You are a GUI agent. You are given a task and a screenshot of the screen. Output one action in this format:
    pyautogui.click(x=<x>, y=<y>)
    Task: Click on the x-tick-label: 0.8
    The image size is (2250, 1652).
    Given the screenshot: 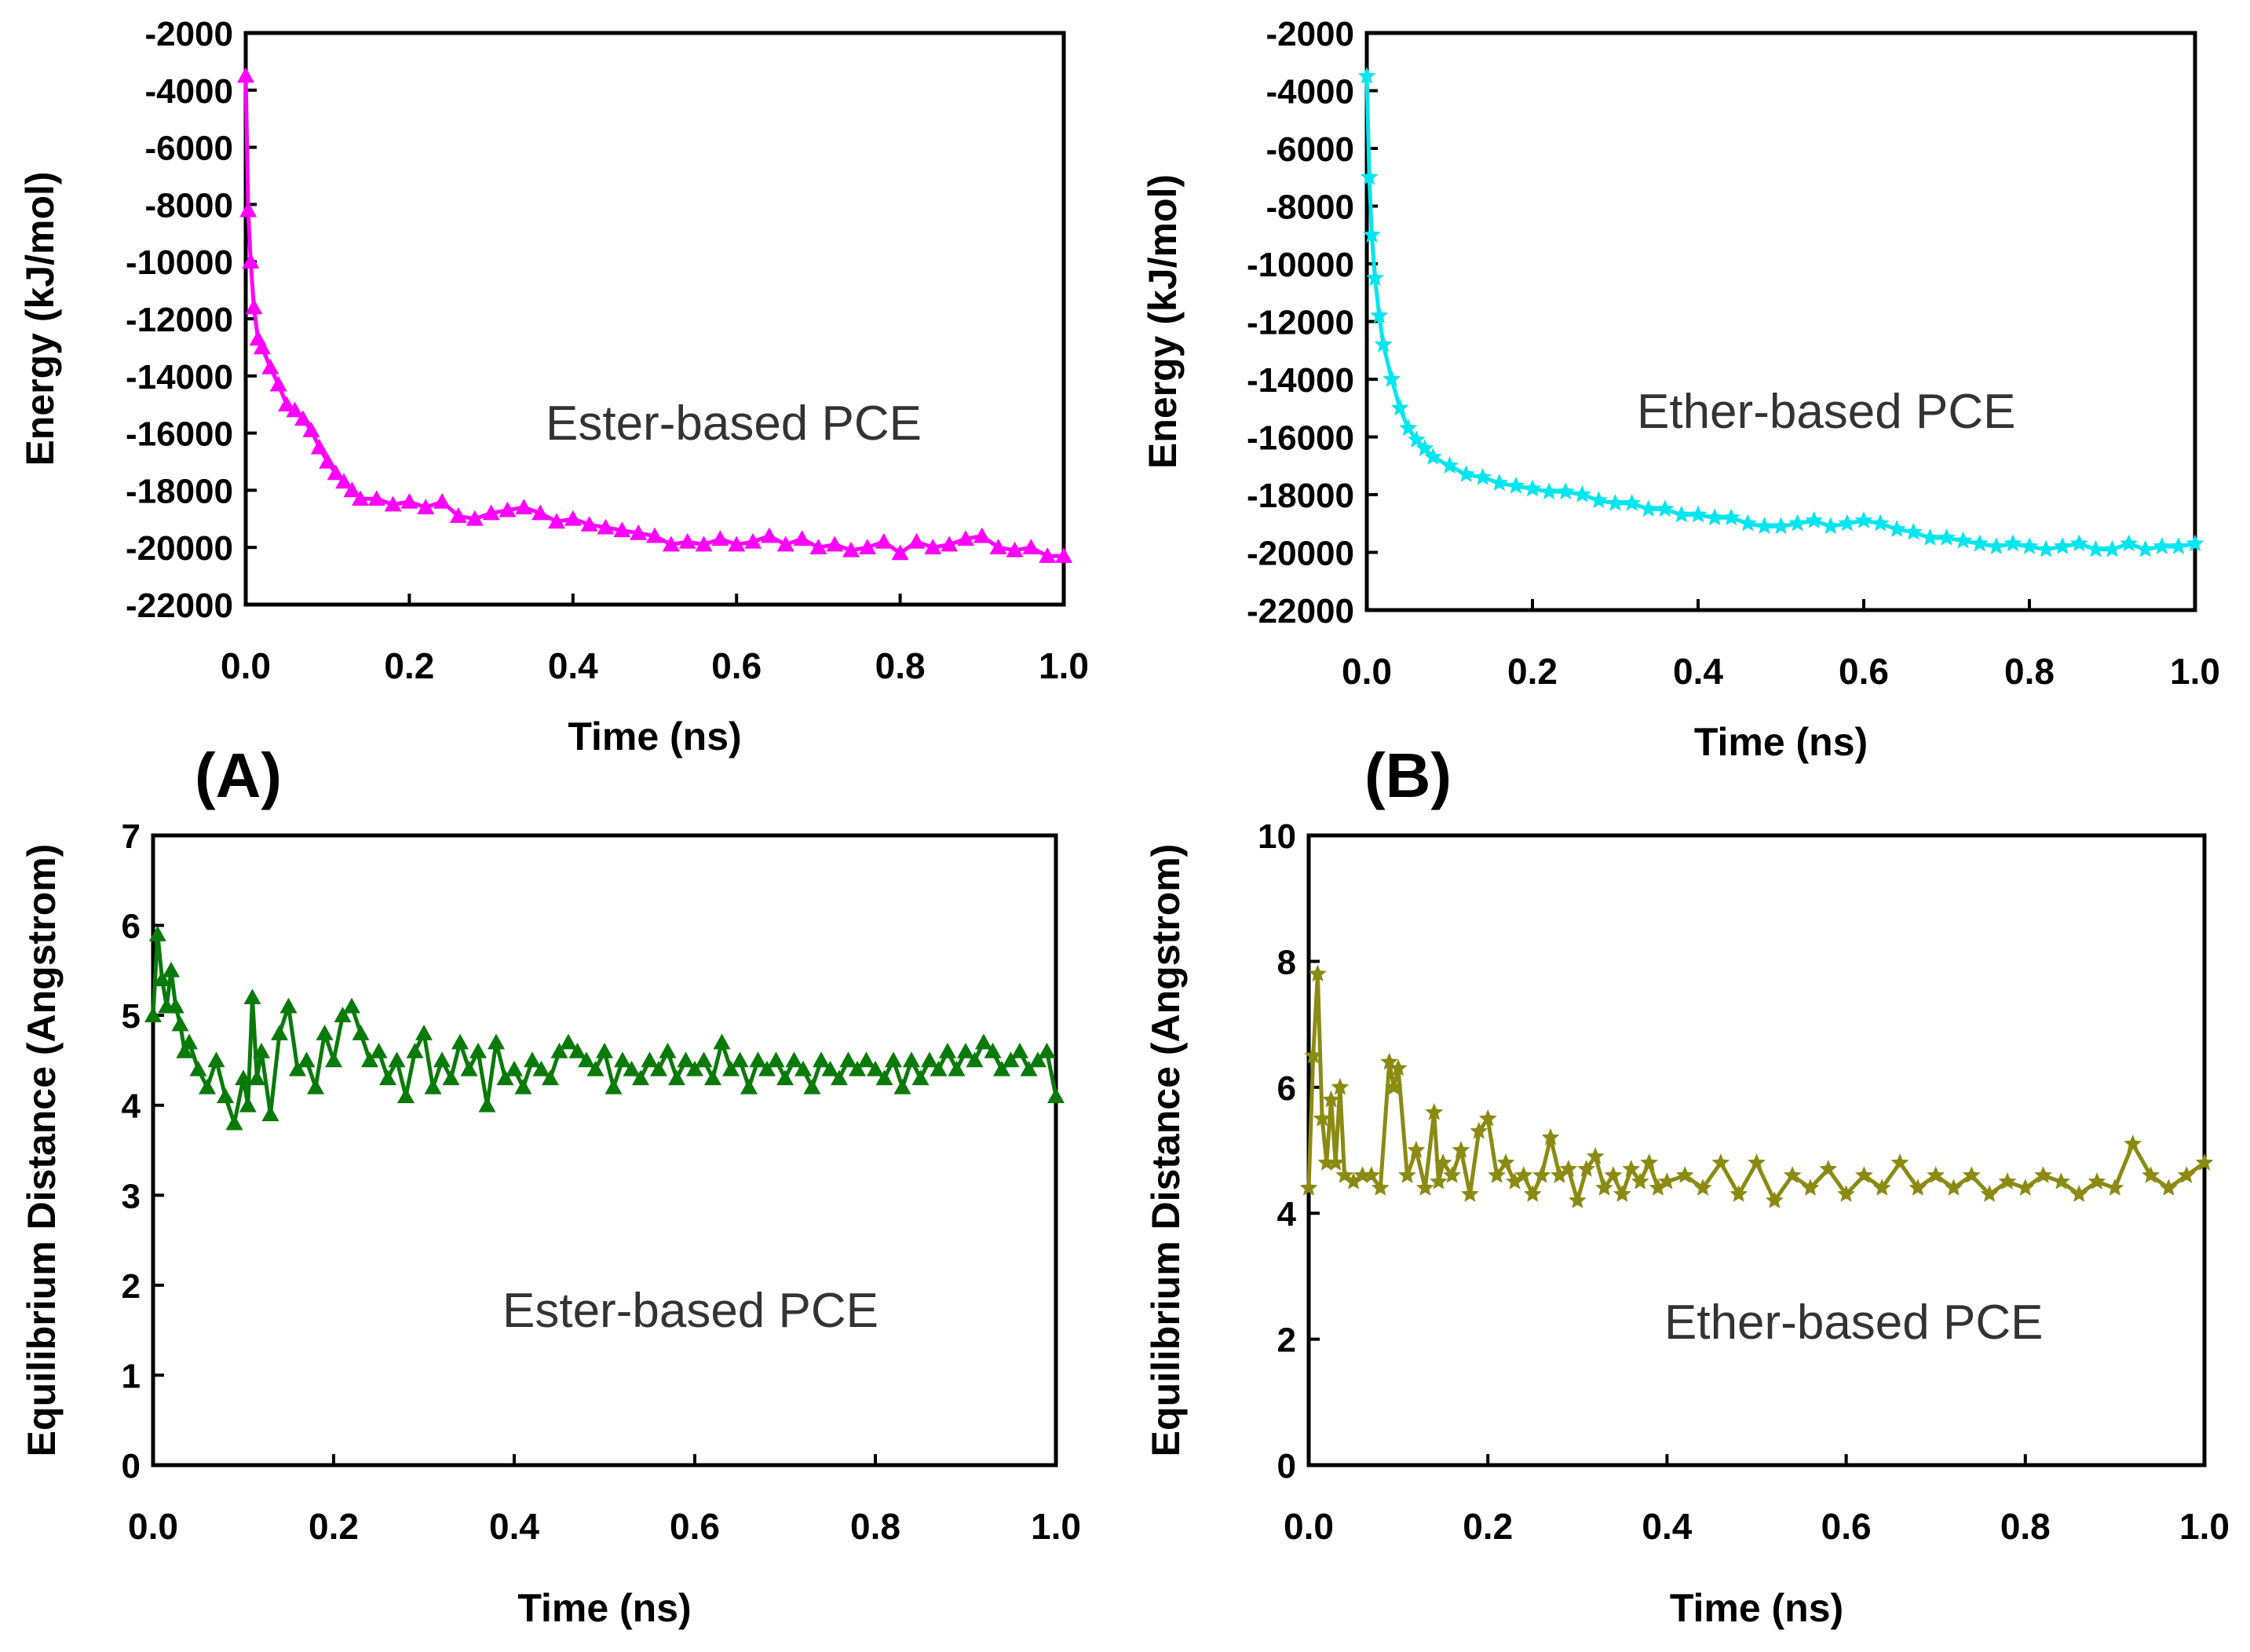 What is the action you would take?
    pyautogui.click(x=2029, y=671)
    